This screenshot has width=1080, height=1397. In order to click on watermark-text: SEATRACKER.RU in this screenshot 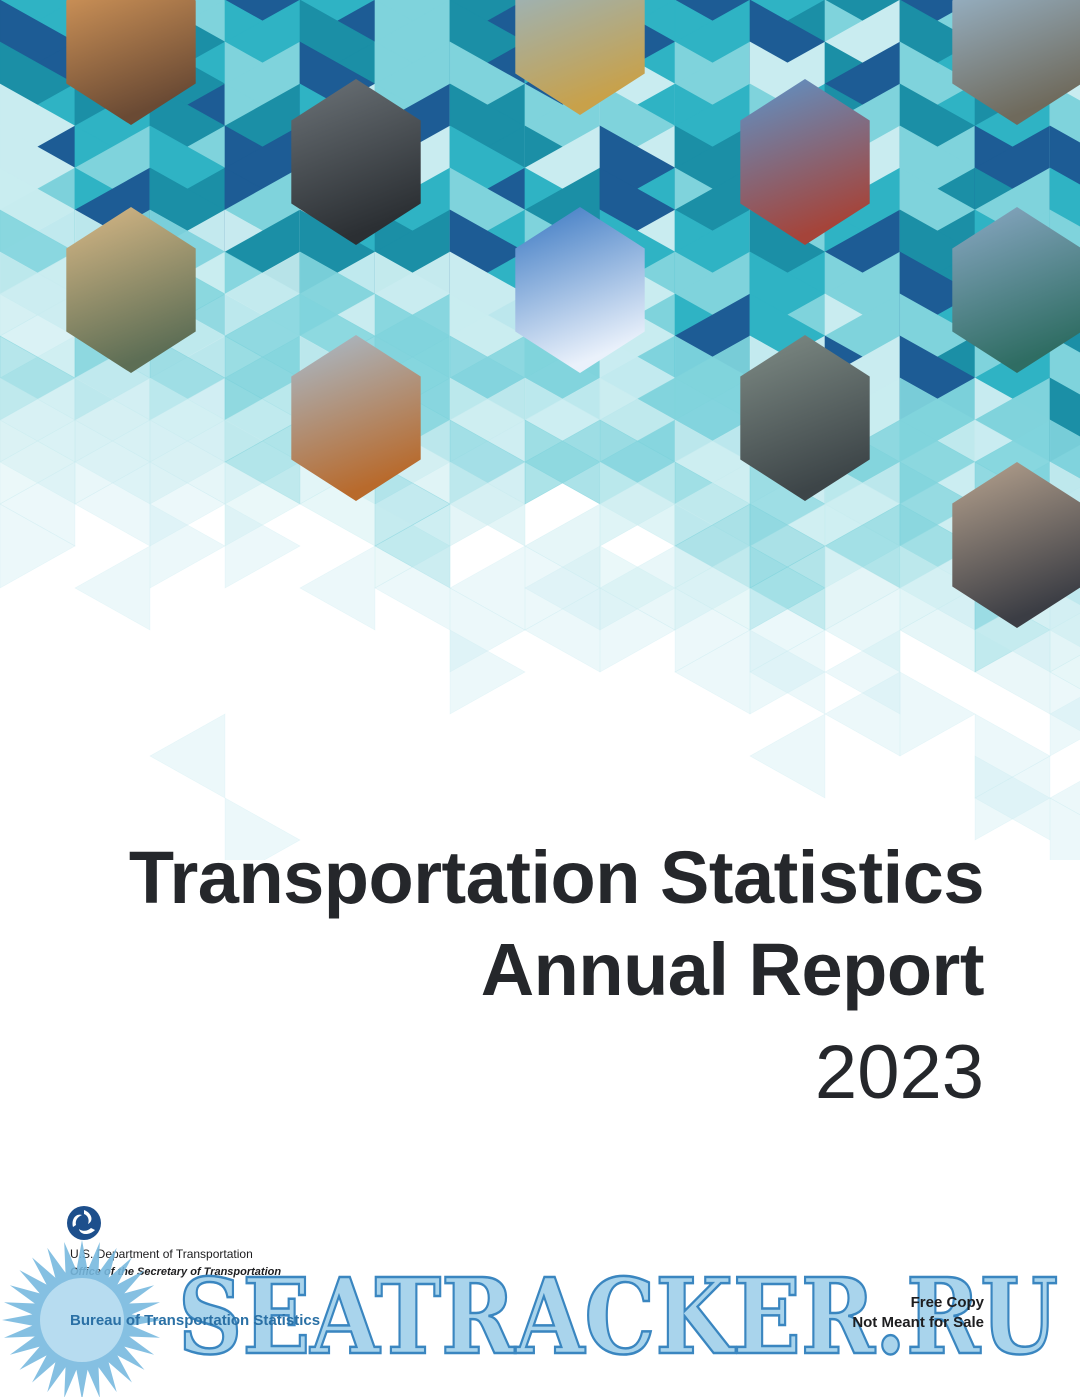, I will do `click(618, 1316)`.